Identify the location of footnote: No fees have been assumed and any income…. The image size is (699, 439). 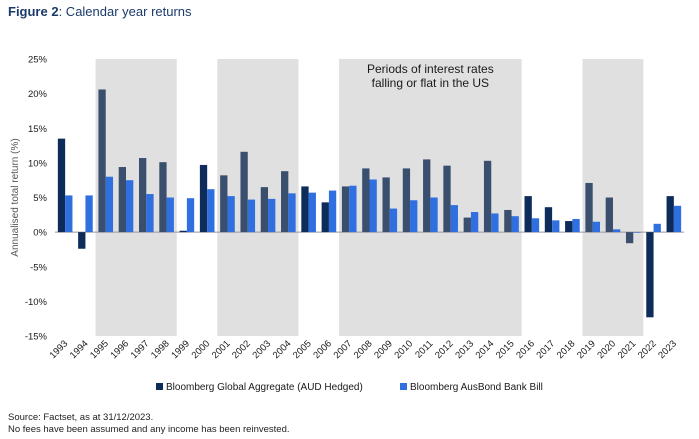
(149, 429).